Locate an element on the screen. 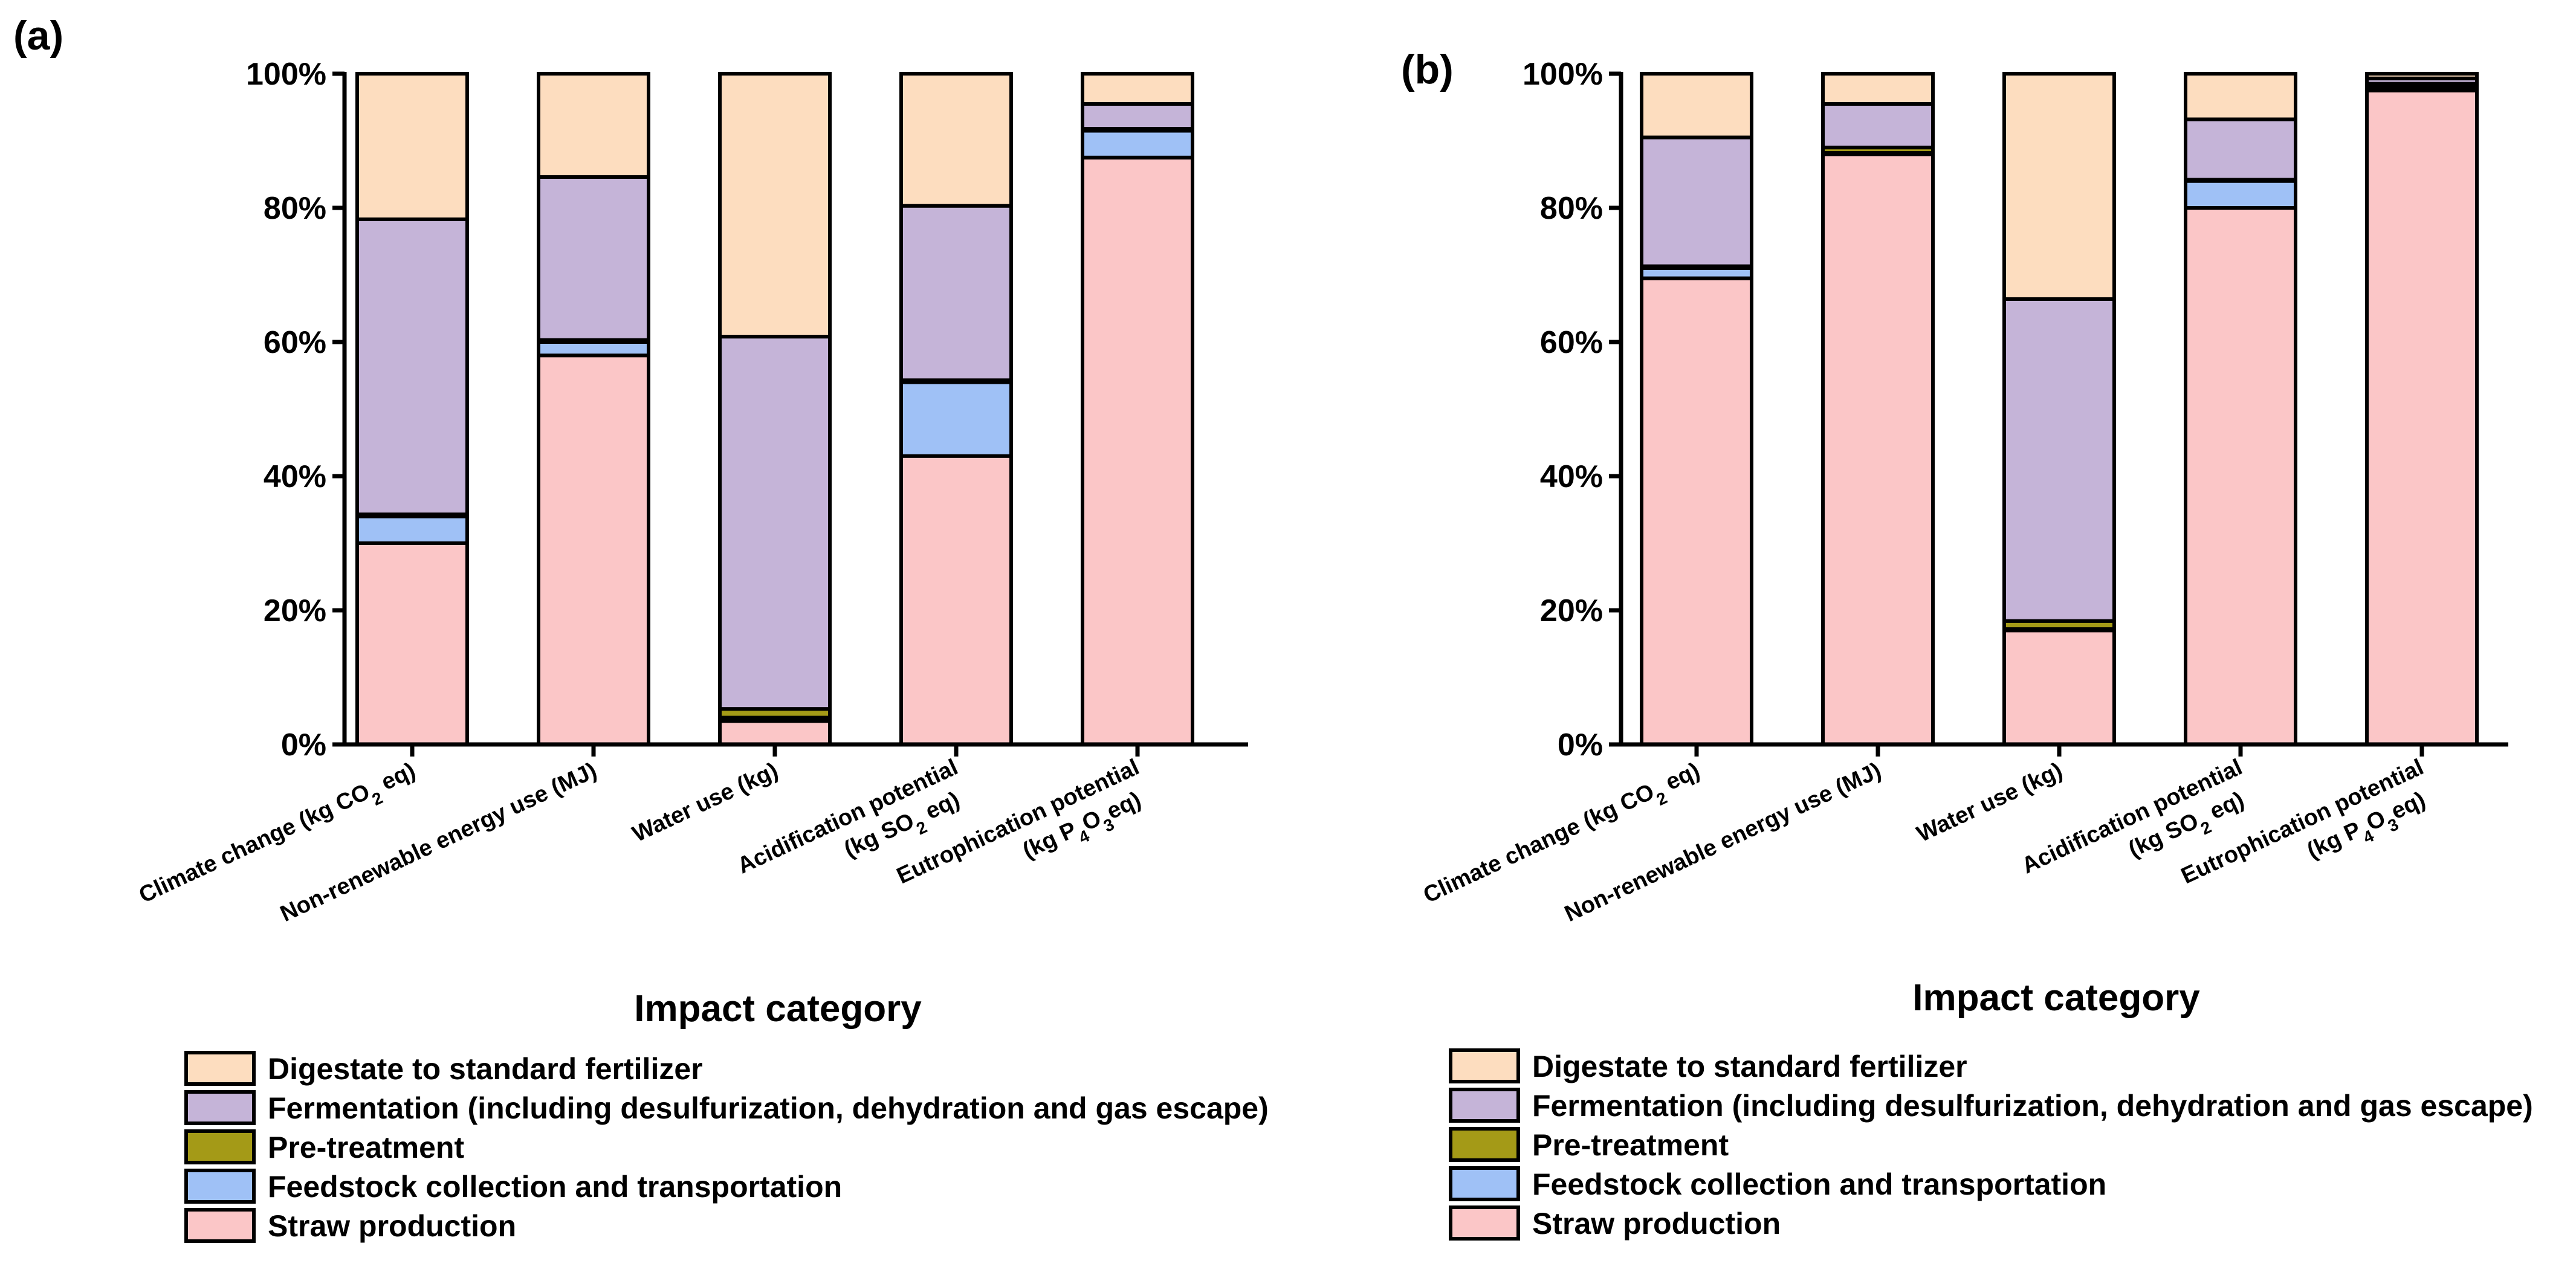 The image size is (2576, 1278). panel-b-bar-2-straw-production is located at coordinates (1878, 449).